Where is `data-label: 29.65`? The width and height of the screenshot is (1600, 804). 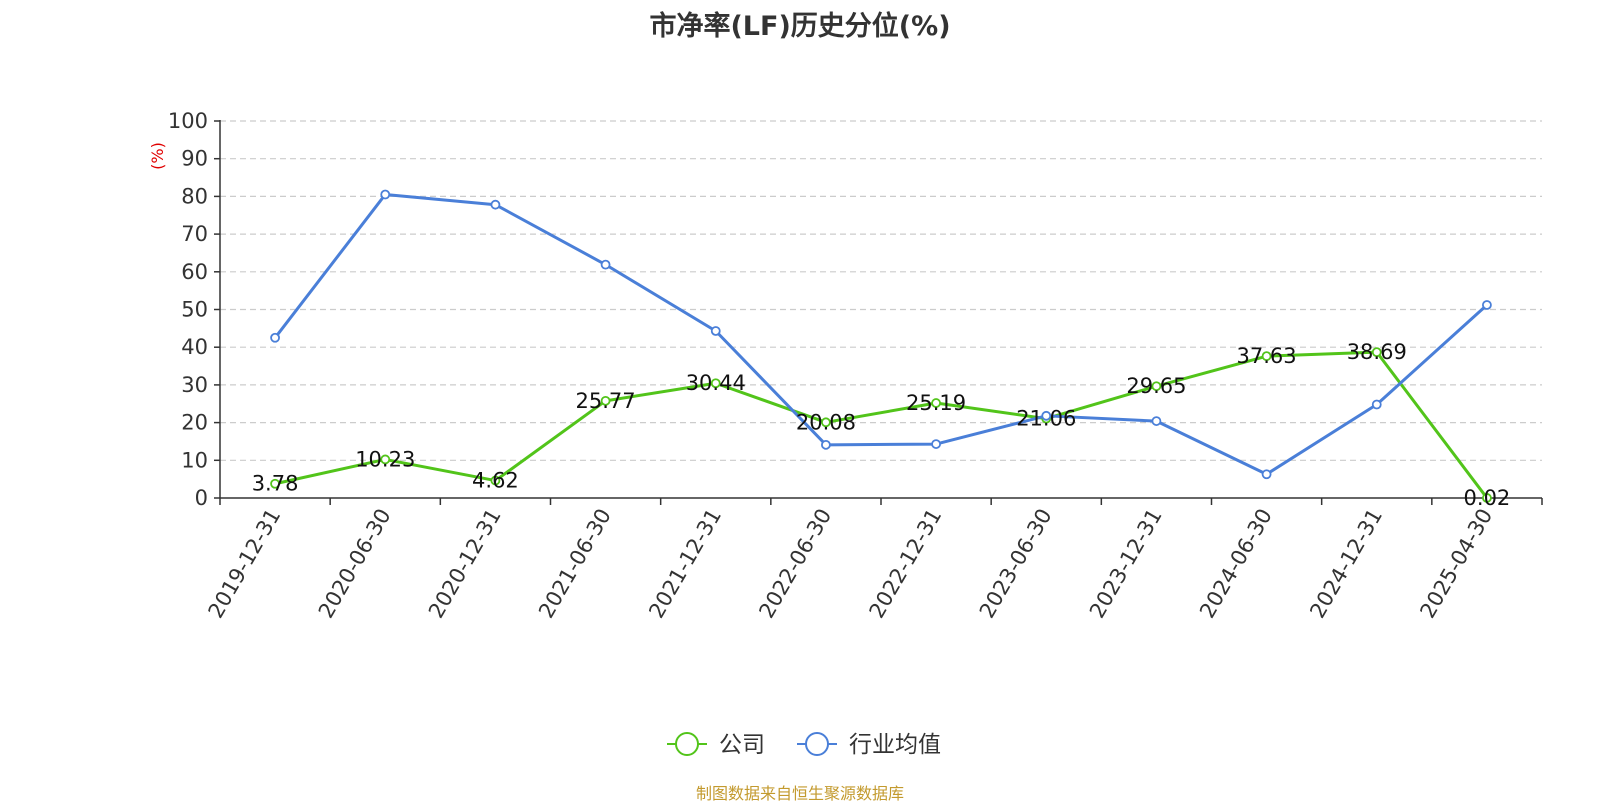 data-label: 29.65 is located at coordinates (1156, 386).